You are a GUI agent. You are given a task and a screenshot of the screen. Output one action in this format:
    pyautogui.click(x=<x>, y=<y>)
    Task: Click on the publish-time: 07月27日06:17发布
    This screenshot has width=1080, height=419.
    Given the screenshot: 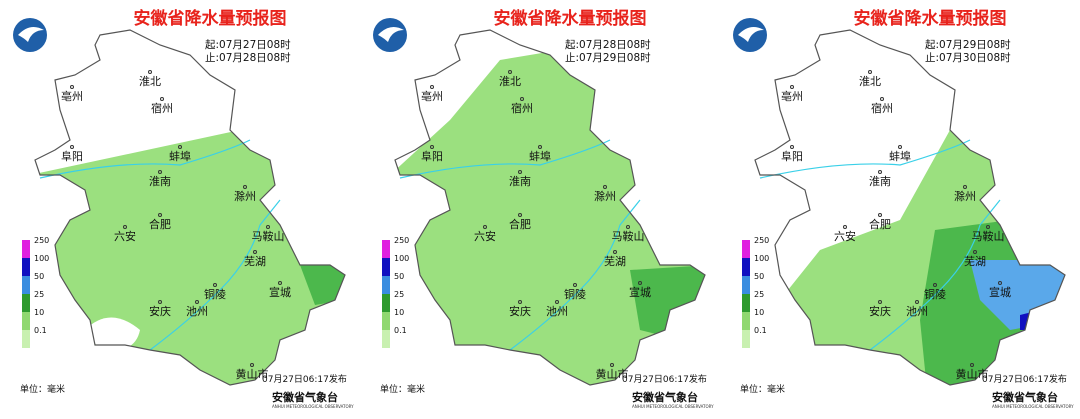 What is the action you would take?
    pyautogui.click(x=304, y=379)
    